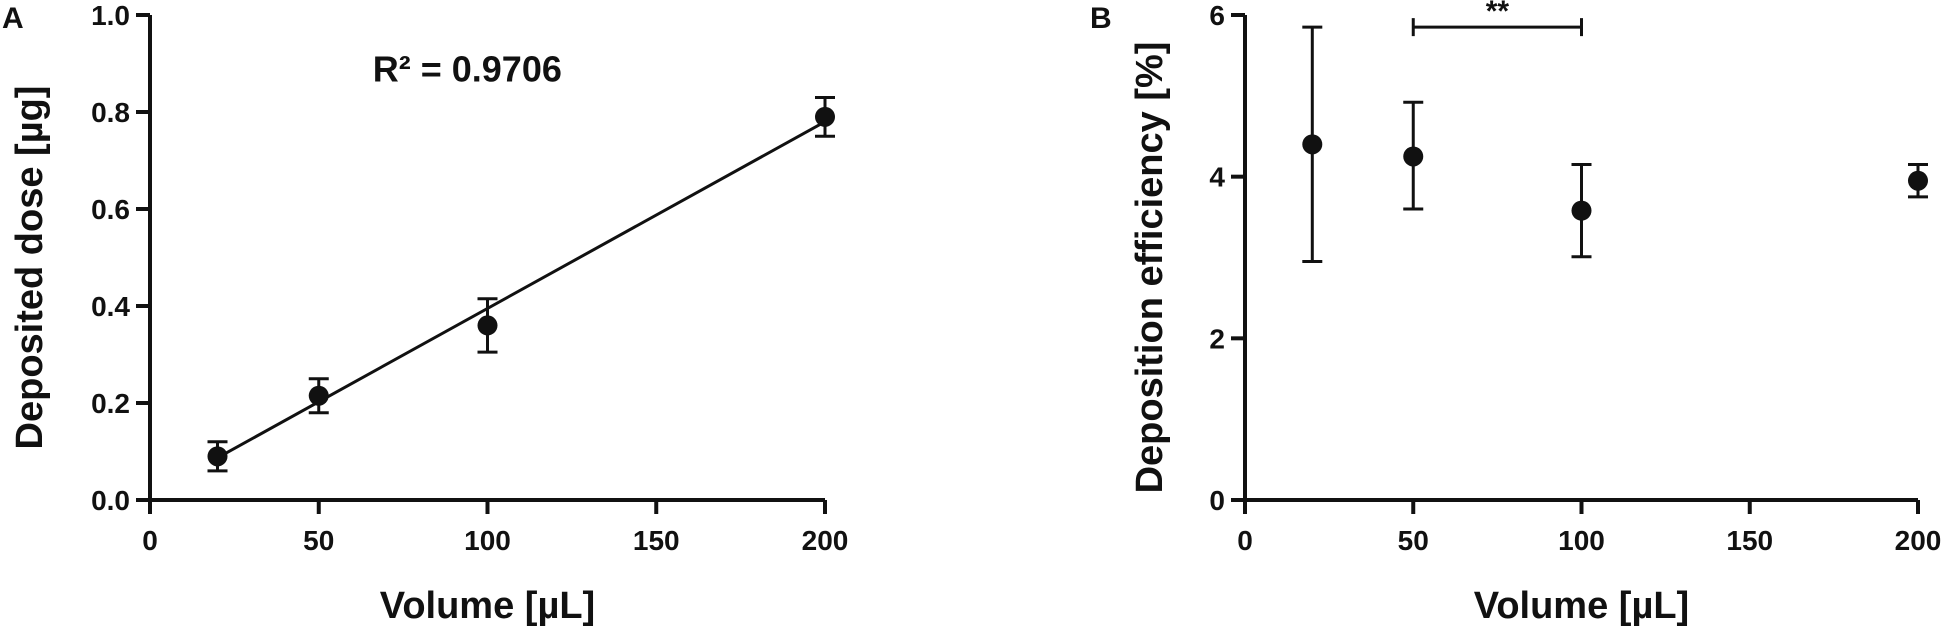 This screenshot has width=1950, height=628. I want to click on y-axis-title: Deposited dose [µg], so click(30, 268).